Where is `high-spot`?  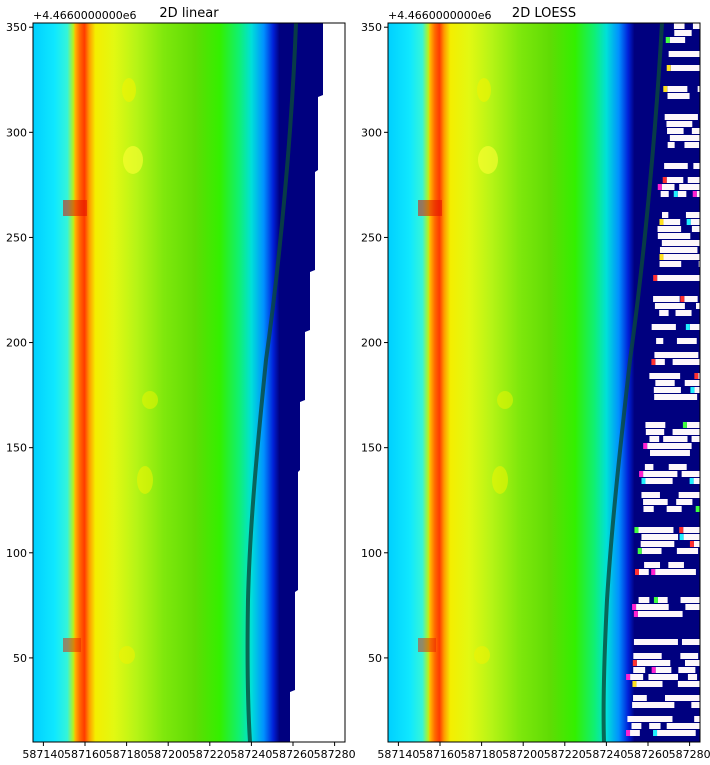
high-spot is located at coordinates (72, 645).